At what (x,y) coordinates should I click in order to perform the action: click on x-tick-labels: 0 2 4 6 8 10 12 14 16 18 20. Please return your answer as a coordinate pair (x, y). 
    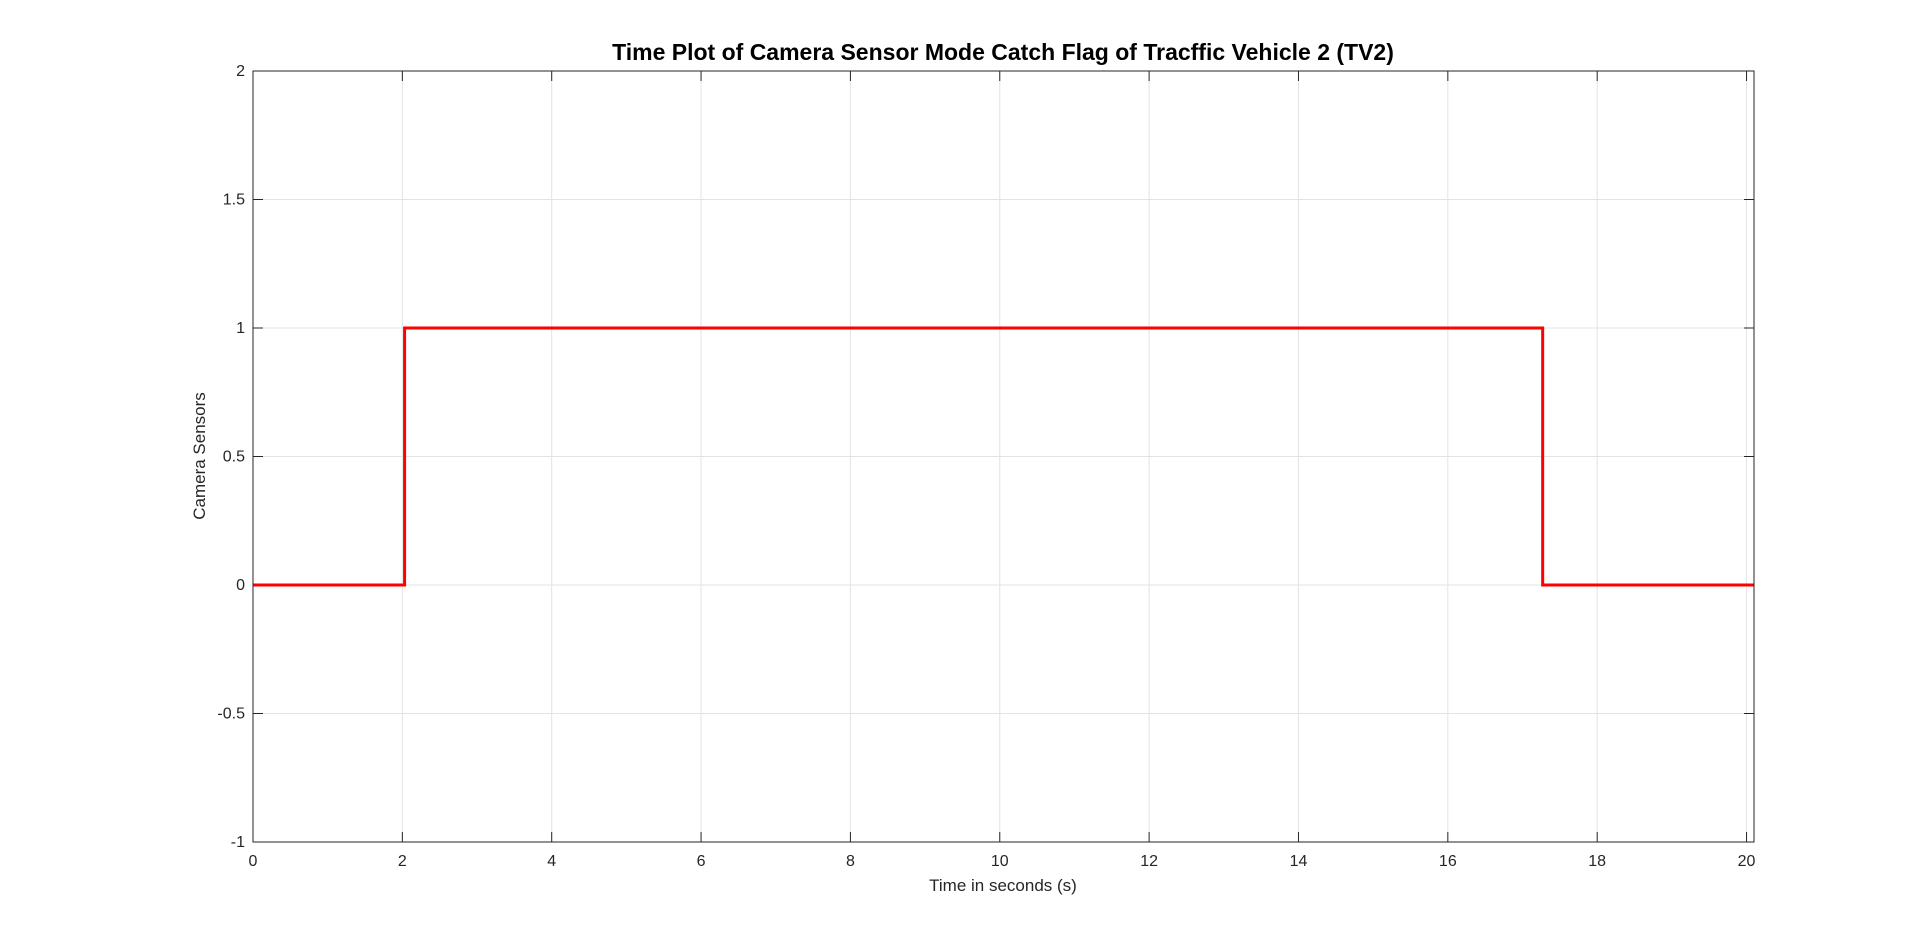
    Looking at the image, I should click on (1002, 861).